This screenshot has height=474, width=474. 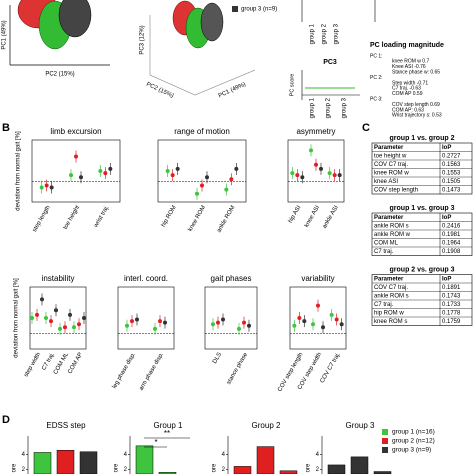 What do you see at coordinates (410, 62) in the screenshot?
I see `loading-line: knee ROM w 0.7` at bounding box center [410, 62].